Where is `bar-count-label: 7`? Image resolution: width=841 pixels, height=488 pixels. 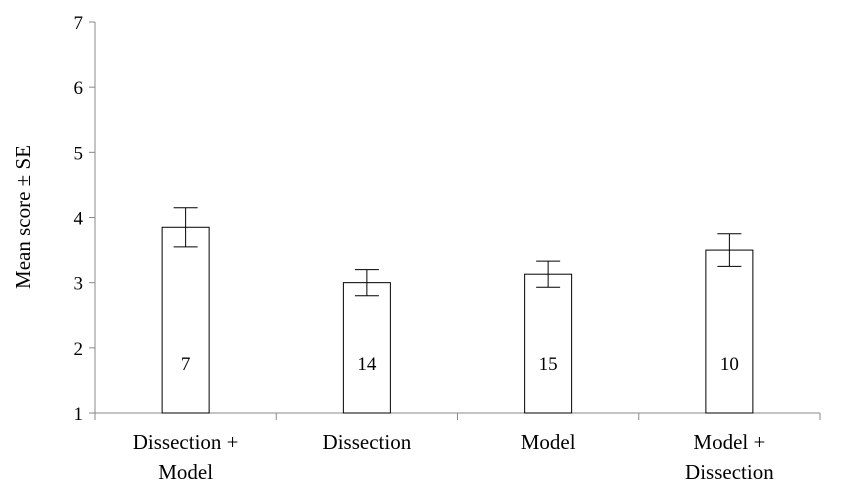 bar-count-label: 7 is located at coordinates (186, 364).